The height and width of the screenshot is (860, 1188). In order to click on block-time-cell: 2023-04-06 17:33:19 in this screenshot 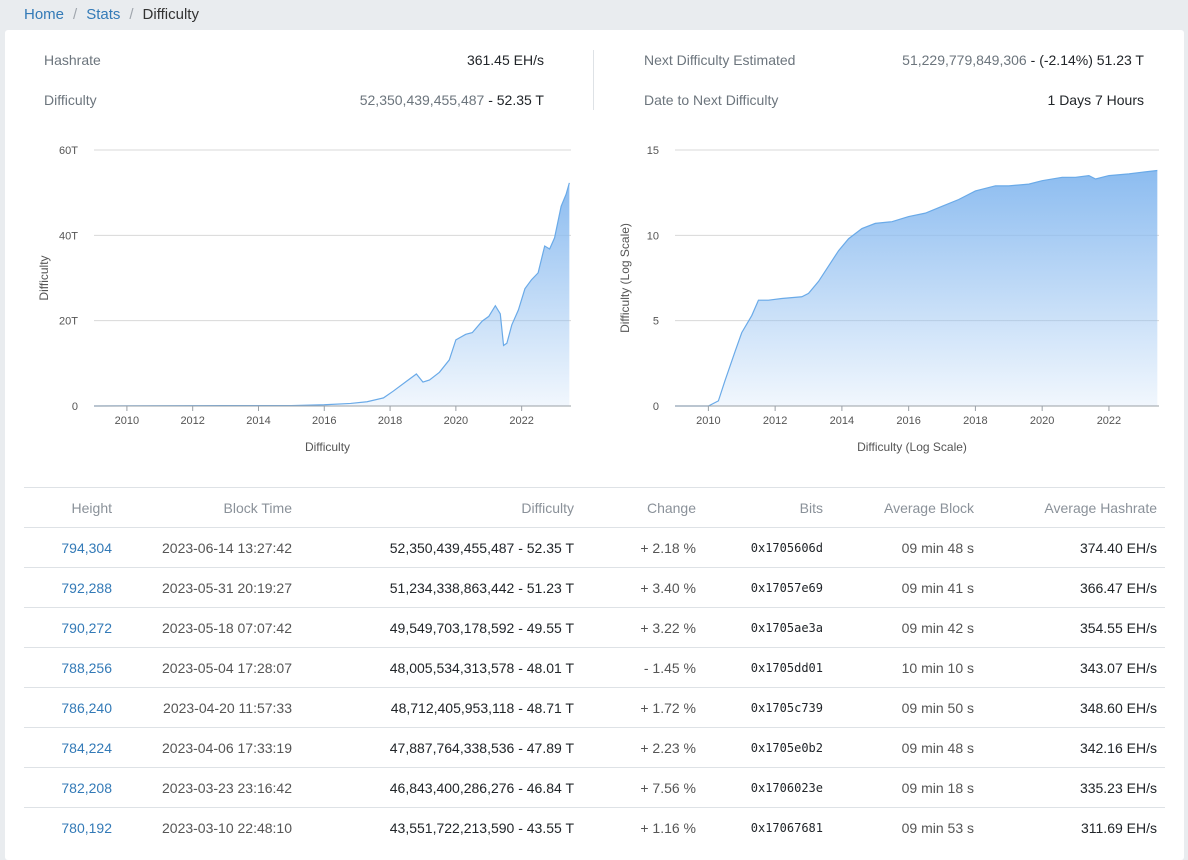, I will do `click(210, 747)`.